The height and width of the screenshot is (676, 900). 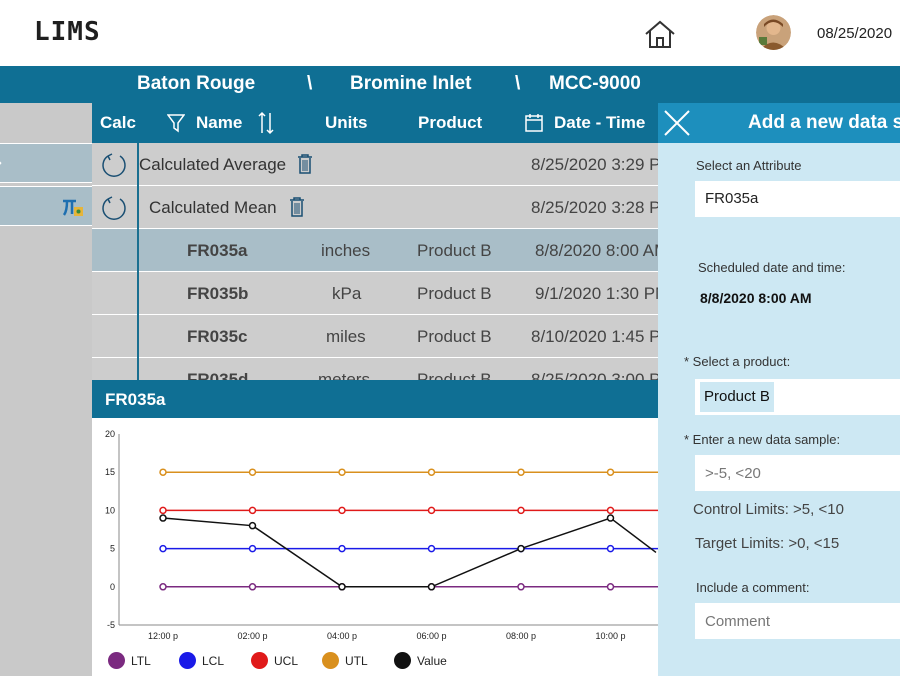 What do you see at coordinates (596, 293) in the screenshot?
I see `row-datetime: 9/1/2020 1:30 PM` at bounding box center [596, 293].